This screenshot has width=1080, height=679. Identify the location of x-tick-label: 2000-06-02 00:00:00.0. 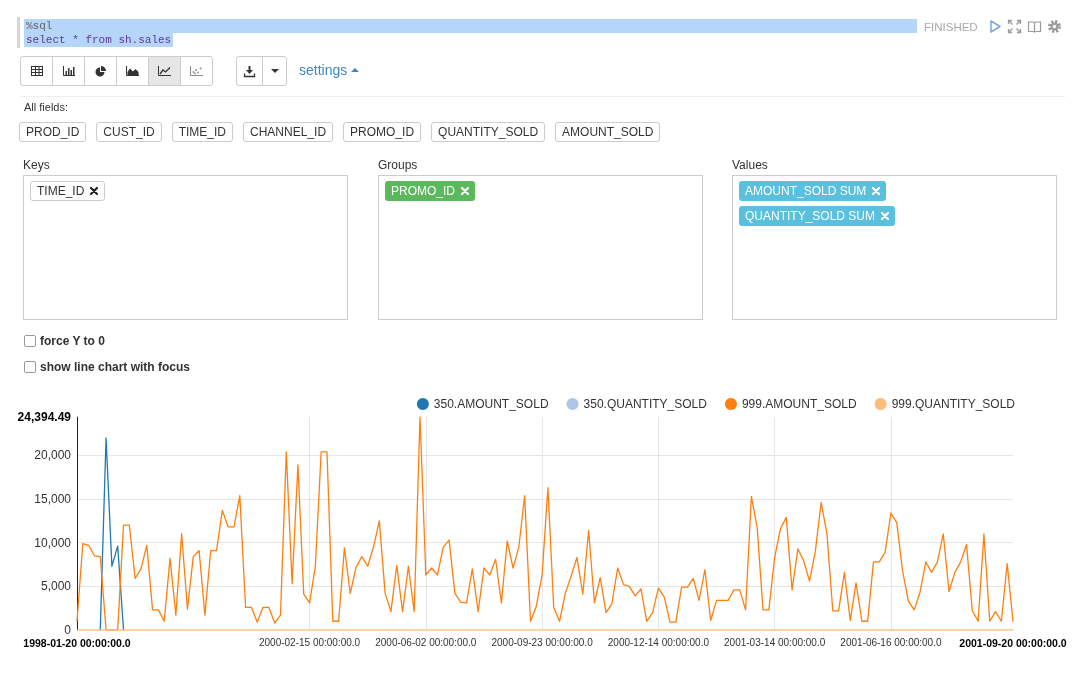
(426, 642).